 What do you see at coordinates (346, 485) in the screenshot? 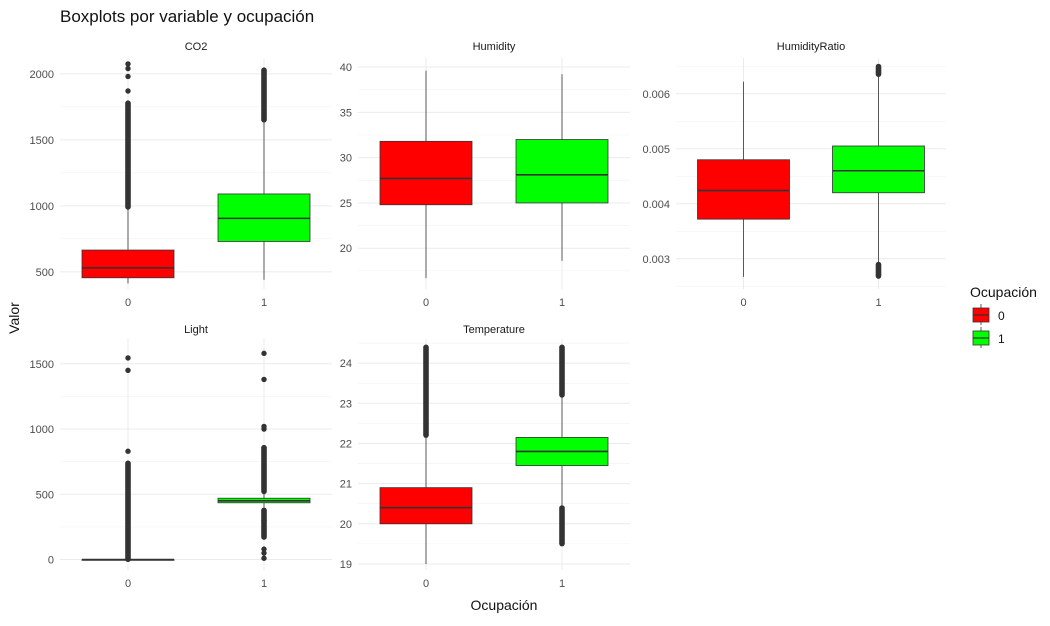
I see `y-tick-label: 21` at bounding box center [346, 485].